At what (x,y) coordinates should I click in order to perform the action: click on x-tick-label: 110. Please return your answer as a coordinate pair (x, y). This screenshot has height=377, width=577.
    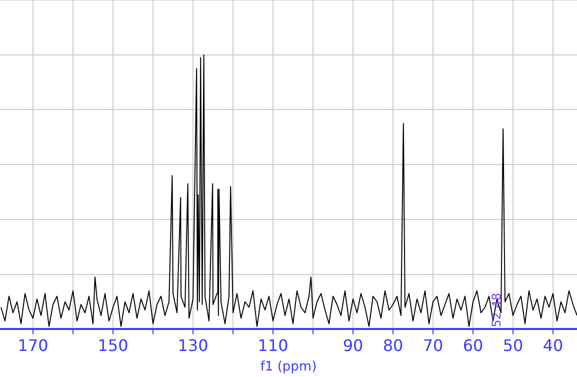
    Looking at the image, I should click on (273, 345).